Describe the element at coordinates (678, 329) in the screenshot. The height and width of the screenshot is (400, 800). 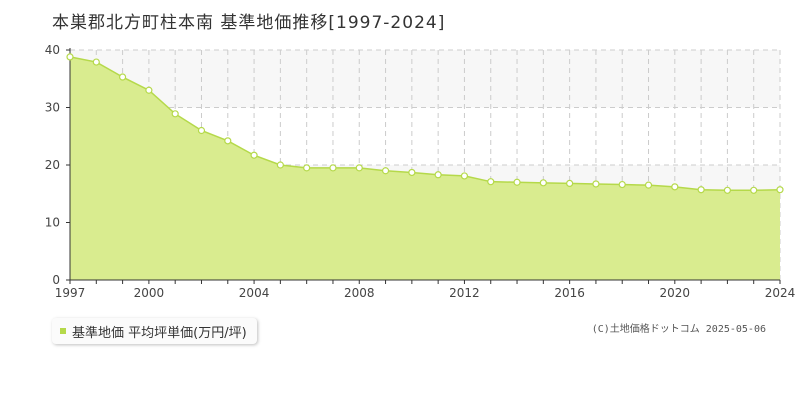
I see `copyright-text: (C)土地価格ドットコム 2025-05-06` at that location.